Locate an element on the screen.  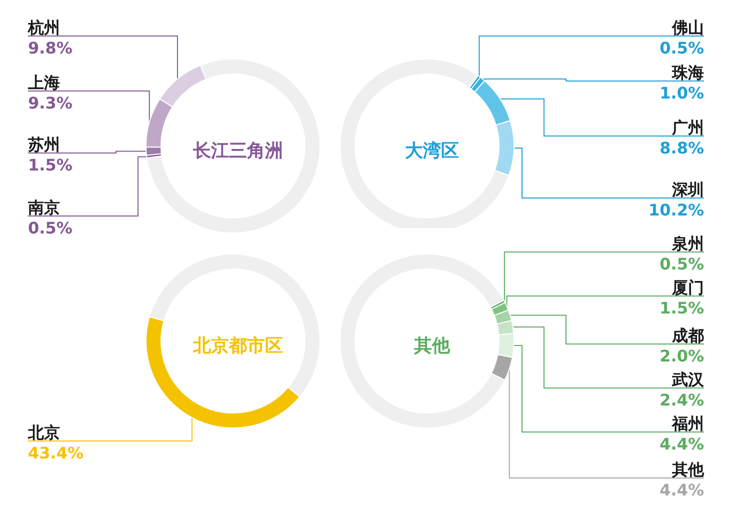
slice-label: 苏州 is located at coordinates (43, 144).